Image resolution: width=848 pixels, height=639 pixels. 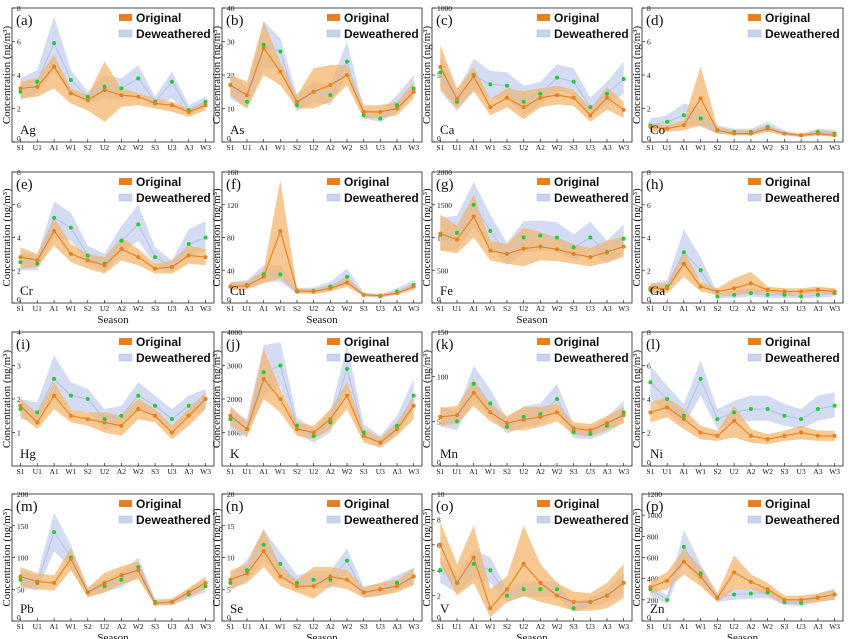 I want to click on y-tick-label: 150, so click(x=443, y=332).